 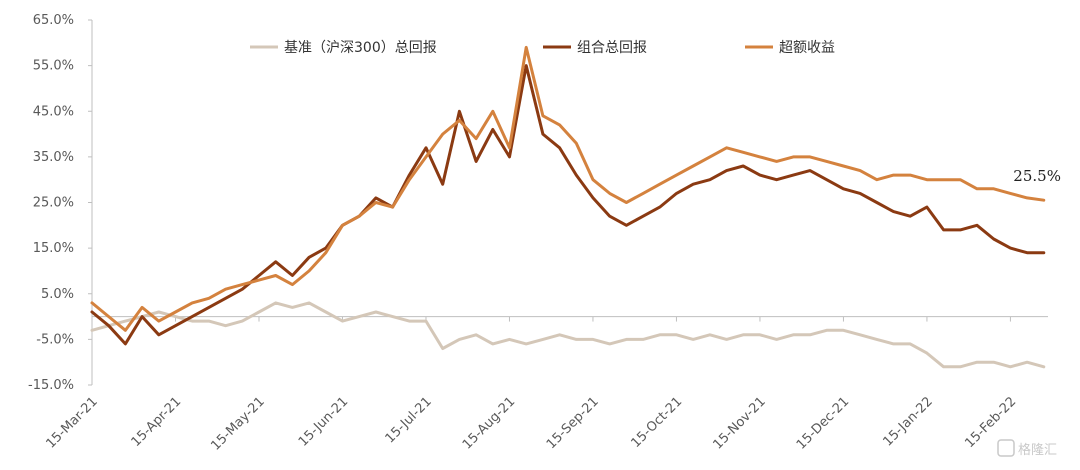 What do you see at coordinates (53, 20) in the screenshot?
I see `y-tick-label: 65.0%` at bounding box center [53, 20].